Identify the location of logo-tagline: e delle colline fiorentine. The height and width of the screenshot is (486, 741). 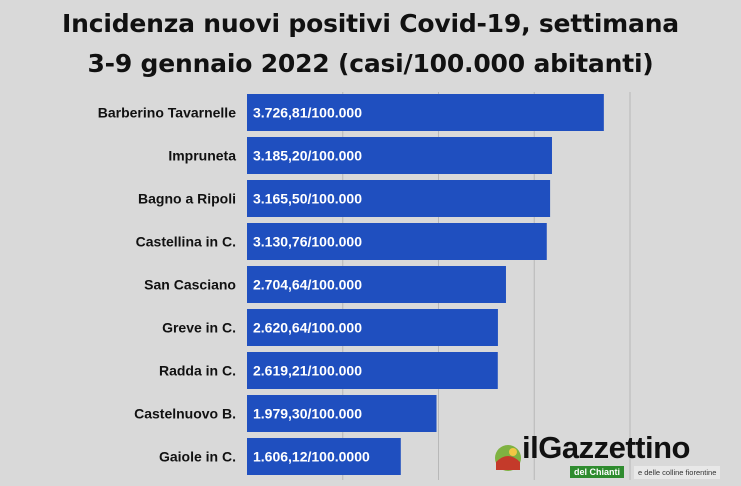
(677, 472).